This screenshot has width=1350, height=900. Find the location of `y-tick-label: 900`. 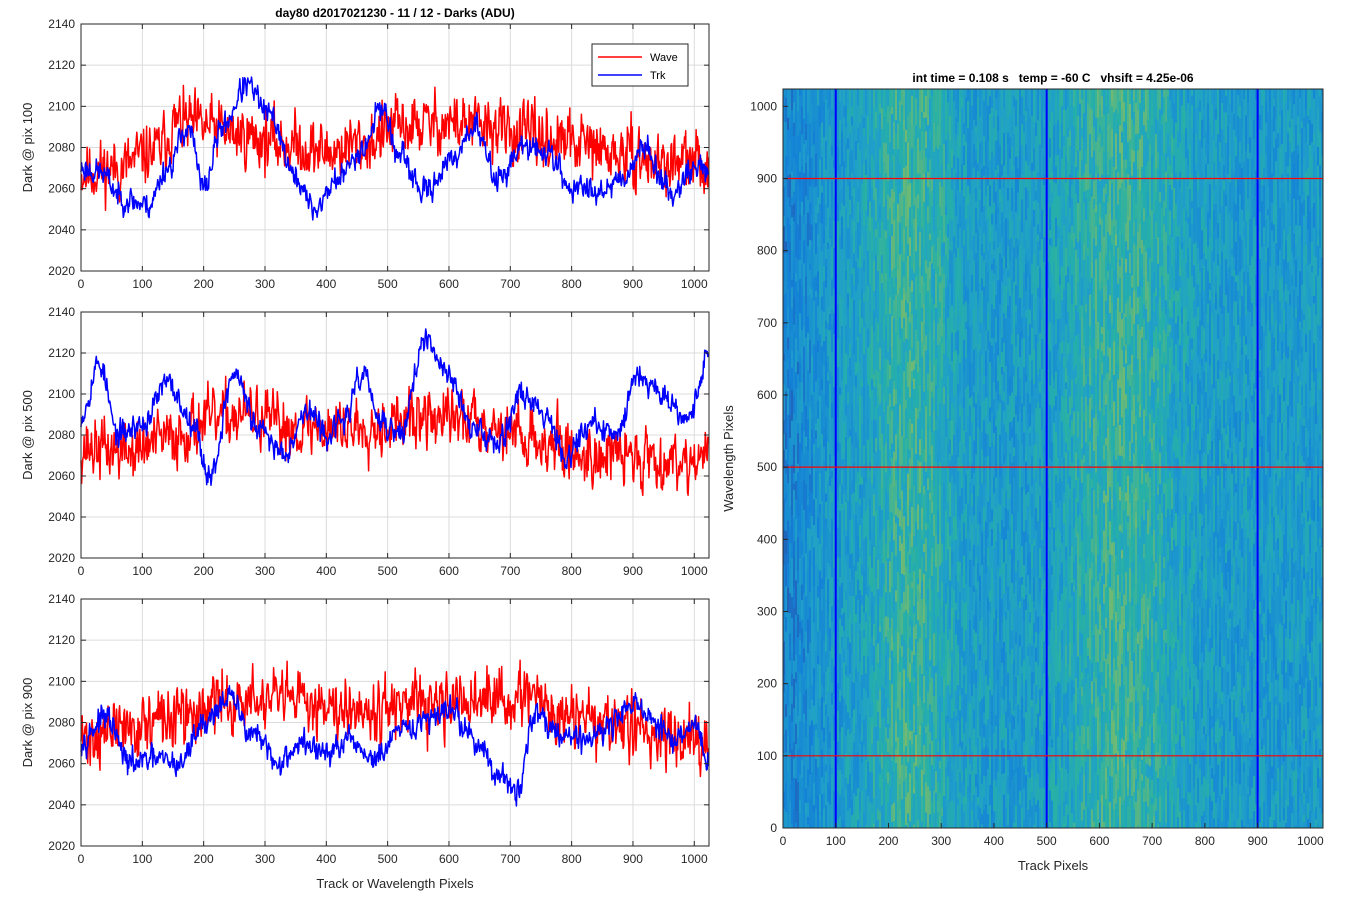

y-tick-label: 900 is located at coordinates (767, 178).